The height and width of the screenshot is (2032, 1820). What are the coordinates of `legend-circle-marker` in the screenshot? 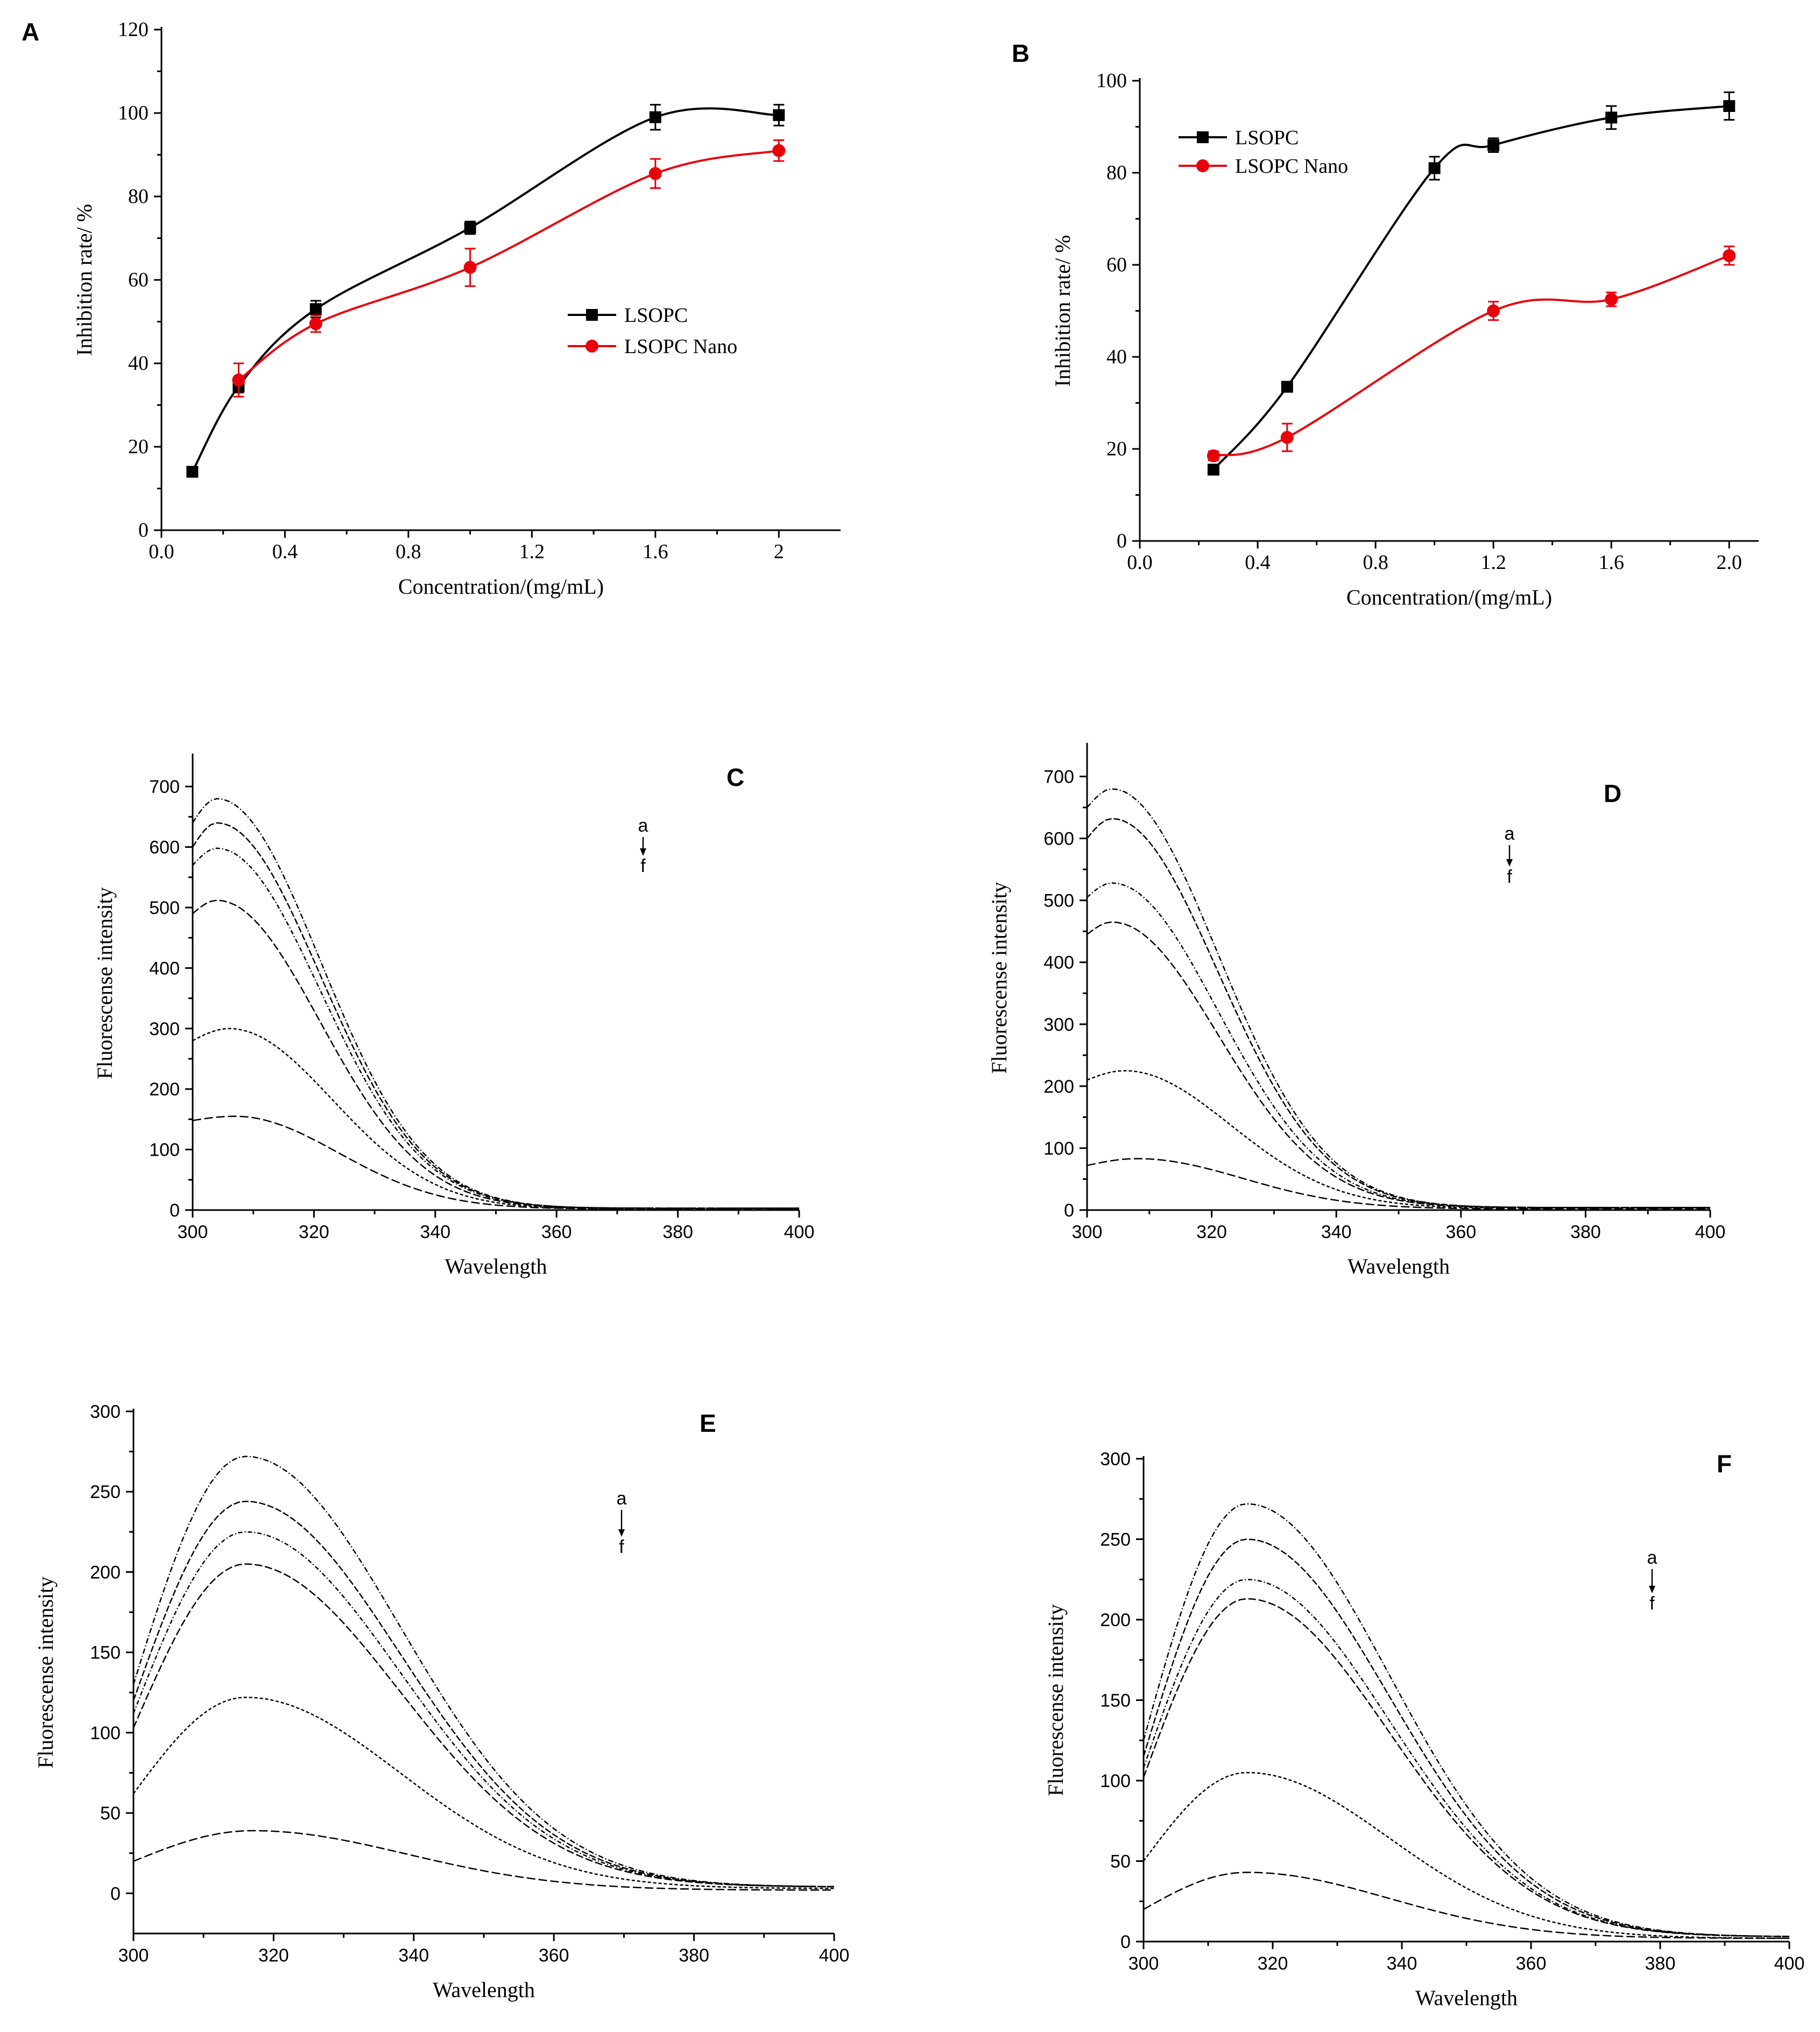 It's located at (1202, 165).